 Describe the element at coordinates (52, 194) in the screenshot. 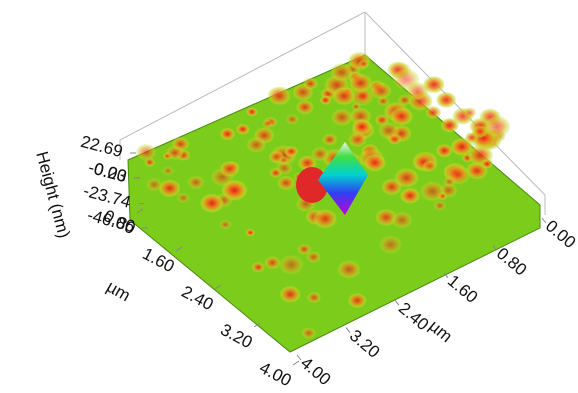

I see `z-axis-title: Height (nm)` at that location.